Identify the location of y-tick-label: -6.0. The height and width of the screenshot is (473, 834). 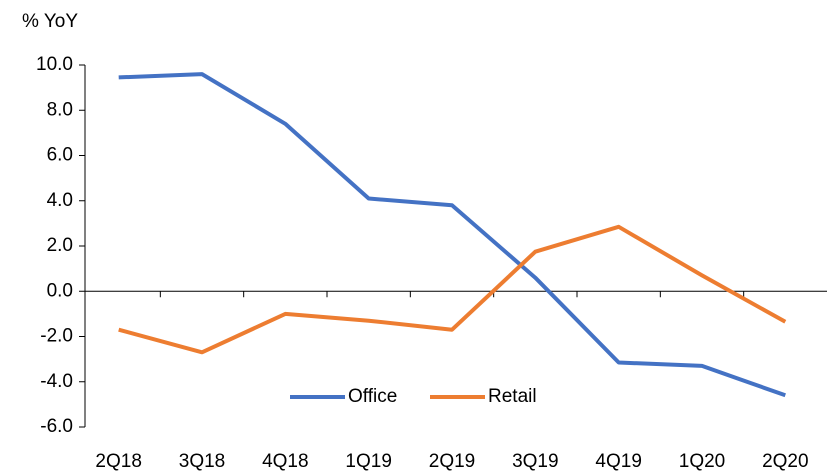
(56, 426).